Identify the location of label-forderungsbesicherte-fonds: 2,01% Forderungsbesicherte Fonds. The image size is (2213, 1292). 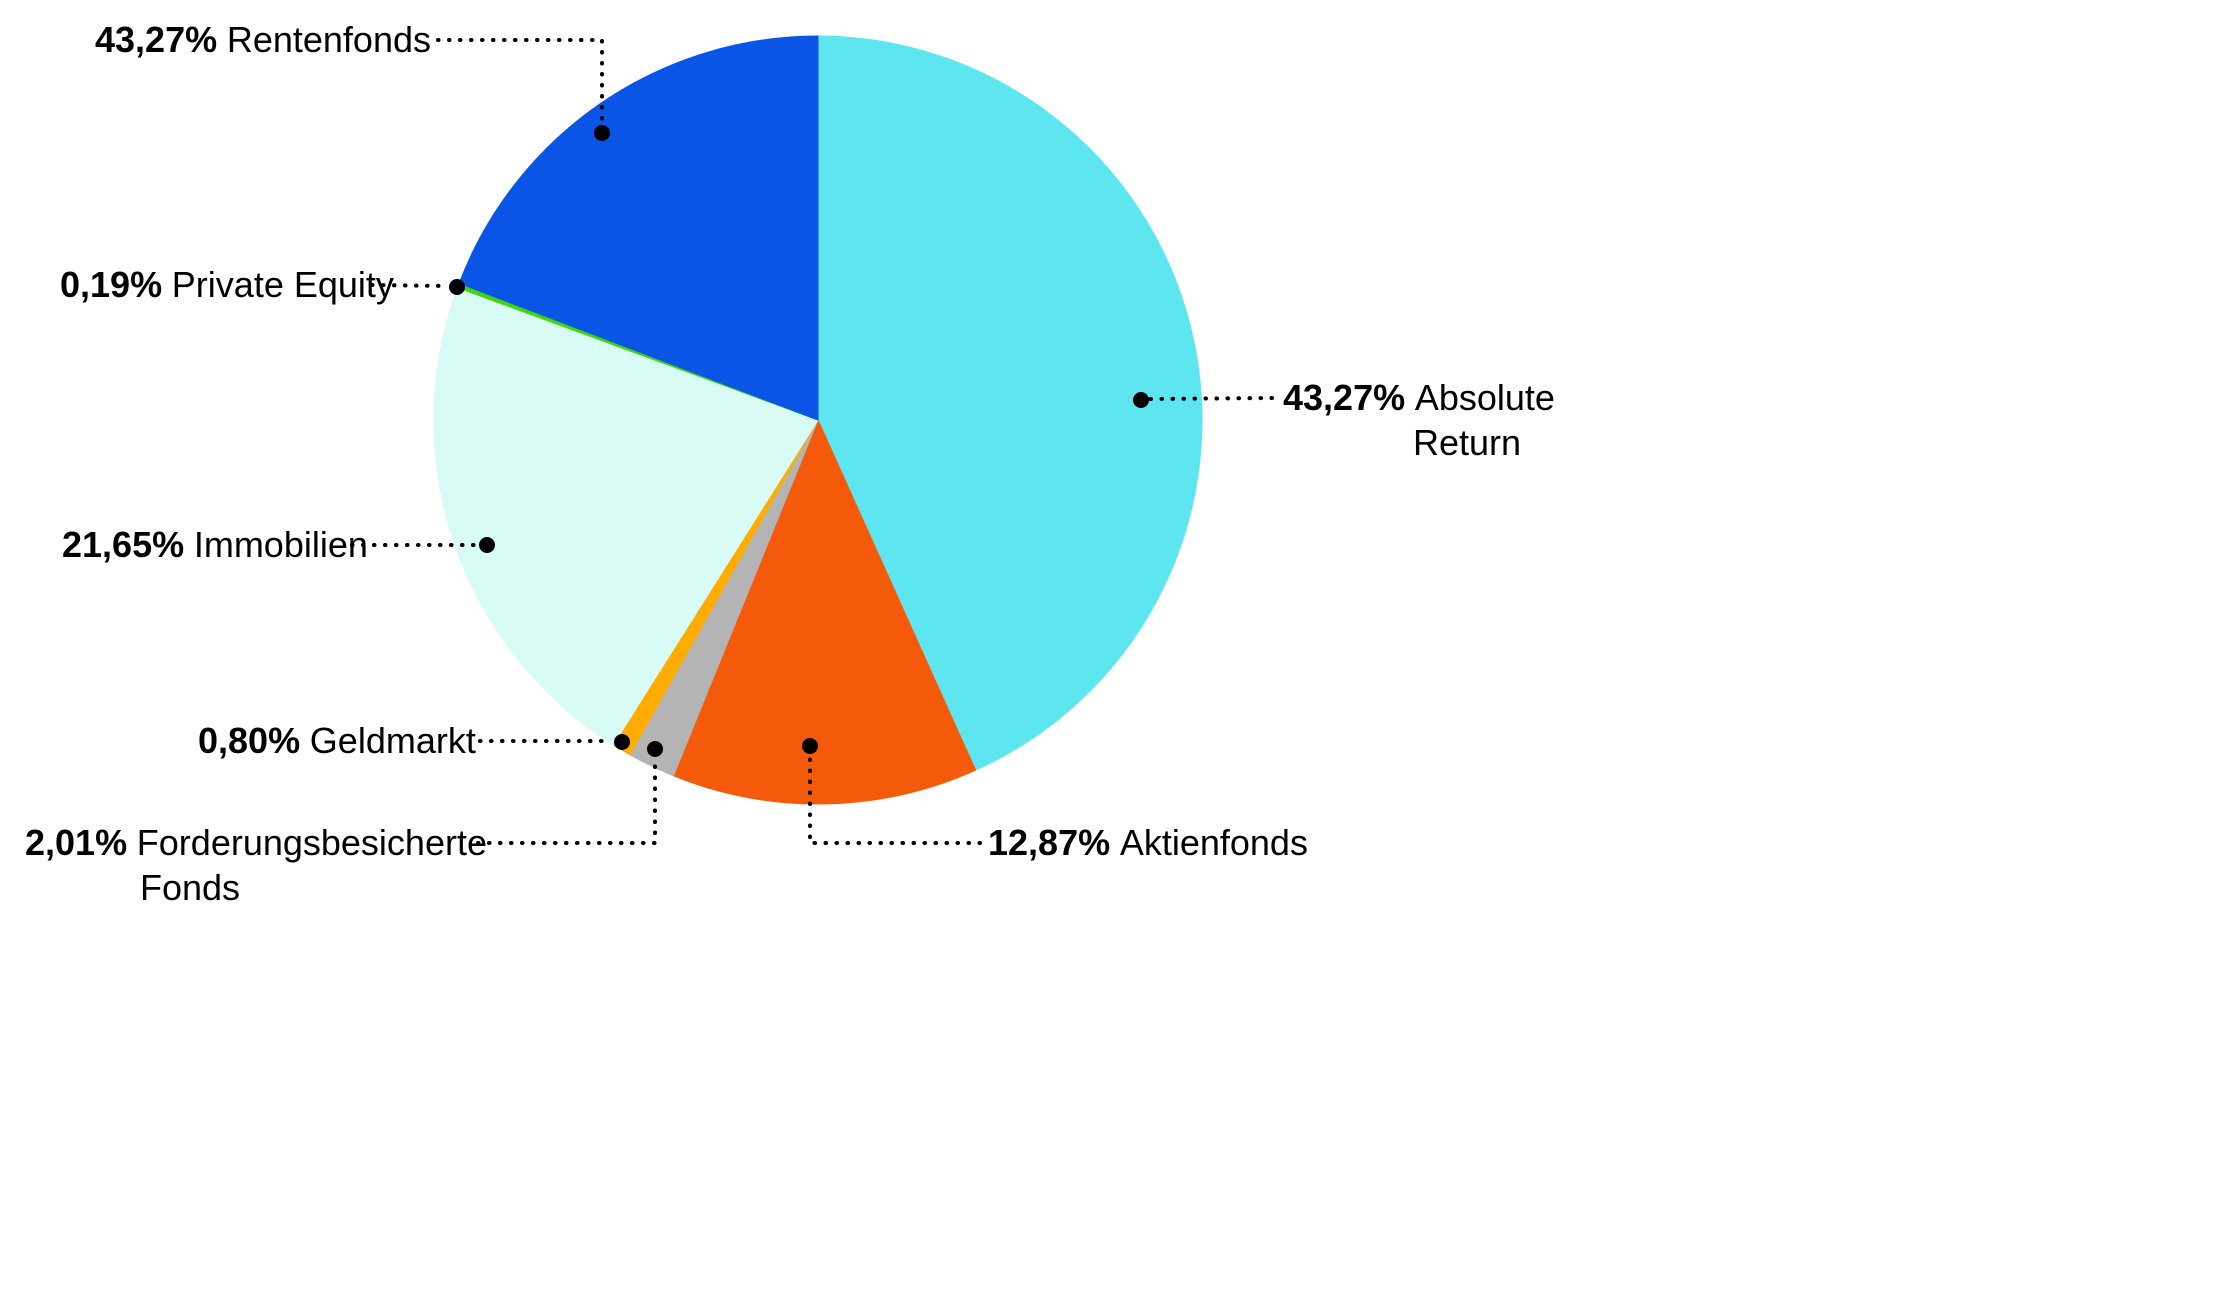
(256, 865).